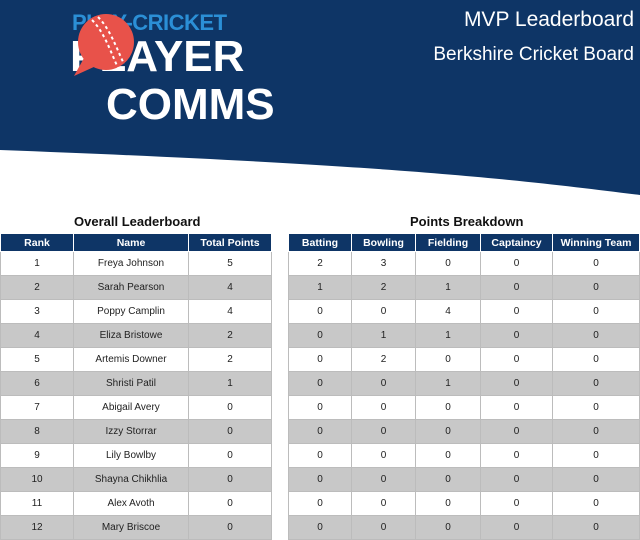 This screenshot has height=540, width=640. I want to click on leaderboard-row: 4 Eliza Bristowe 2, so click(136, 335).